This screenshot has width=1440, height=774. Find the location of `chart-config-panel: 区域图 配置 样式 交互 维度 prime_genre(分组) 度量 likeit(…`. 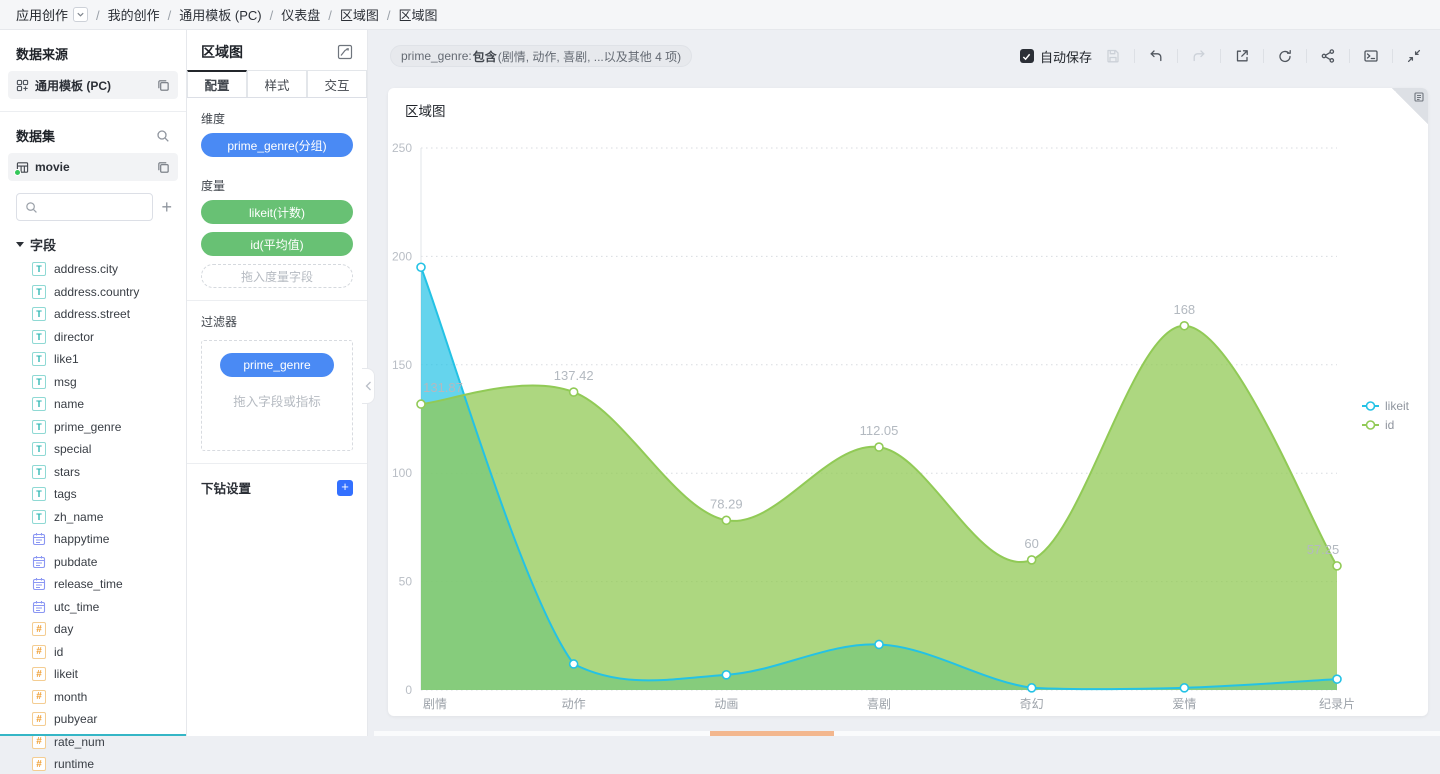

chart-config-panel: 区域图 配置 样式 交互 维度 prime_genre(分组) 度量 likeit(… is located at coordinates (277, 383).